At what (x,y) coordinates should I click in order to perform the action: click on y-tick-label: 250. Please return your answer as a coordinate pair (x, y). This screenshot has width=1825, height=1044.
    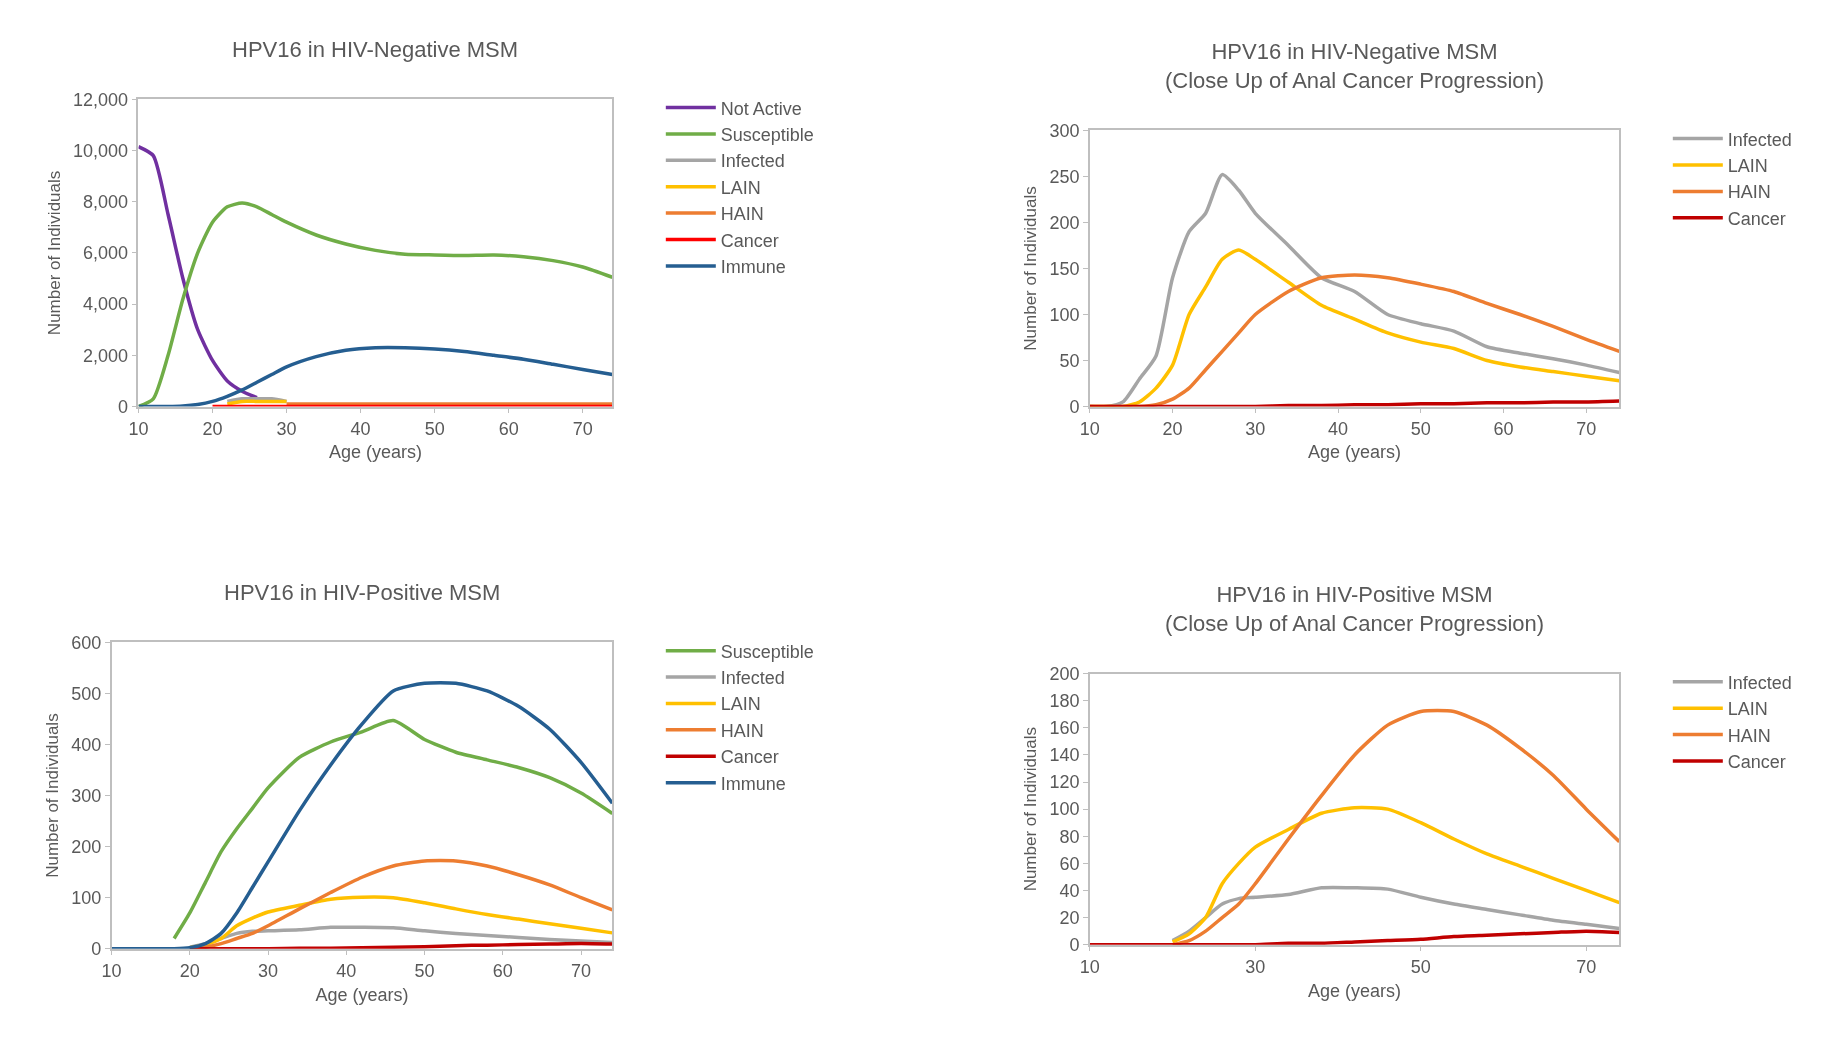
    Looking at the image, I should click on (1064, 176).